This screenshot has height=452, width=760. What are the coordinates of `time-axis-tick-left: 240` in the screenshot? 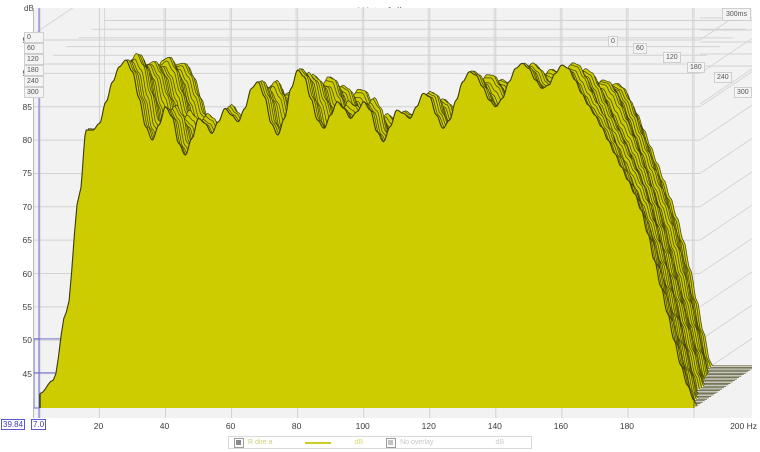 It's located at (34, 81).